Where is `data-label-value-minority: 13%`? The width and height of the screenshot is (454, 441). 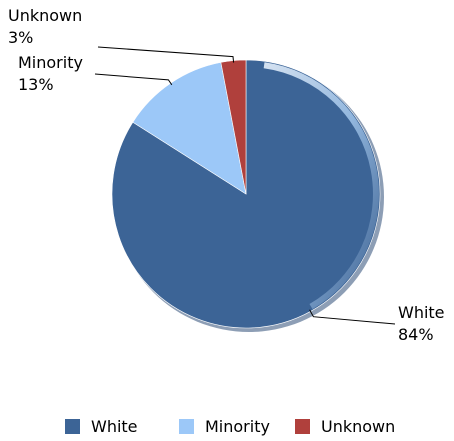 data-label-value-minority: 13% is located at coordinates (36, 84).